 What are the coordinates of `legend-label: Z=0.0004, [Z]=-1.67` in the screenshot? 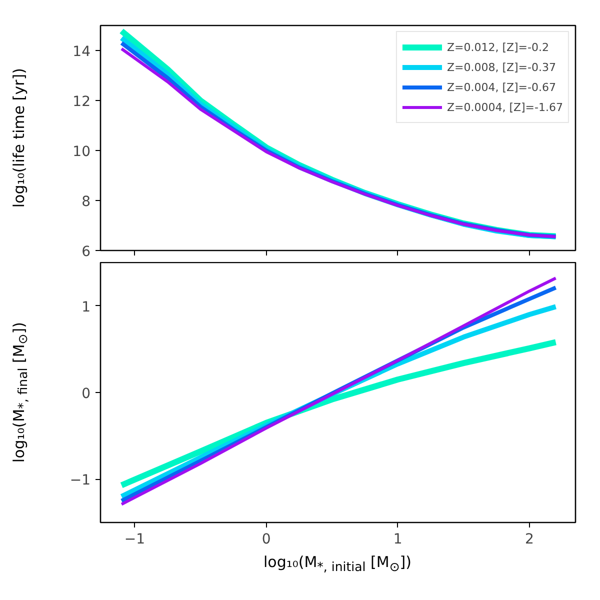 It's located at (504, 107).